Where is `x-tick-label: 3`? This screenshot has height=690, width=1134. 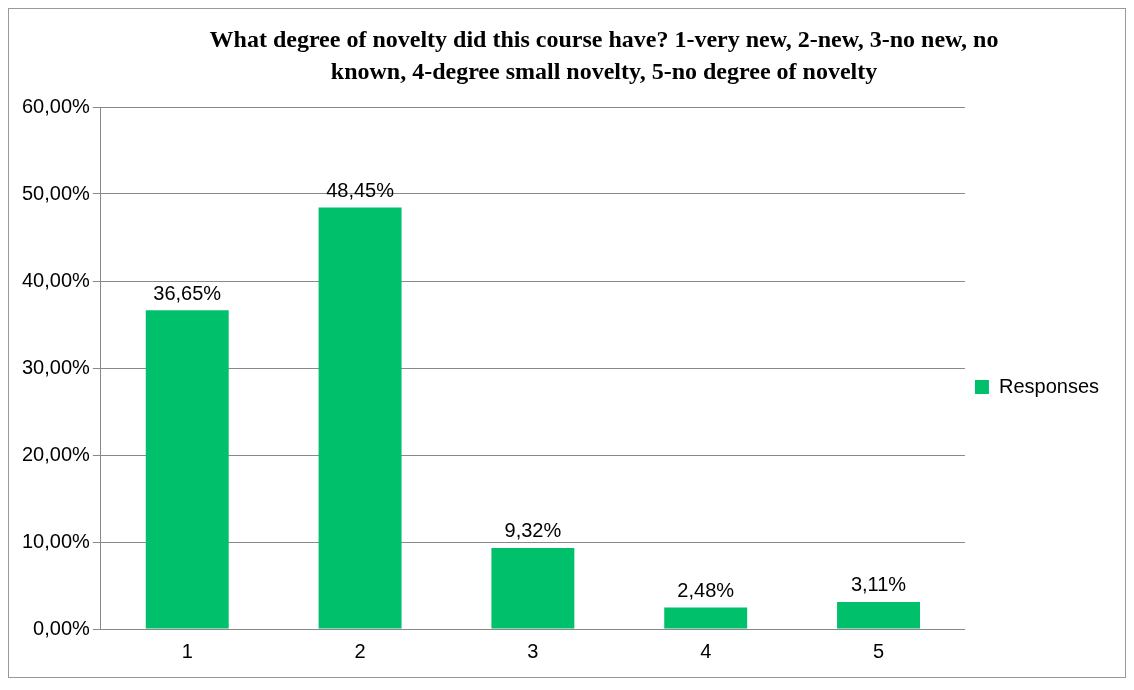 x-tick-label: 3 is located at coordinates (533, 650).